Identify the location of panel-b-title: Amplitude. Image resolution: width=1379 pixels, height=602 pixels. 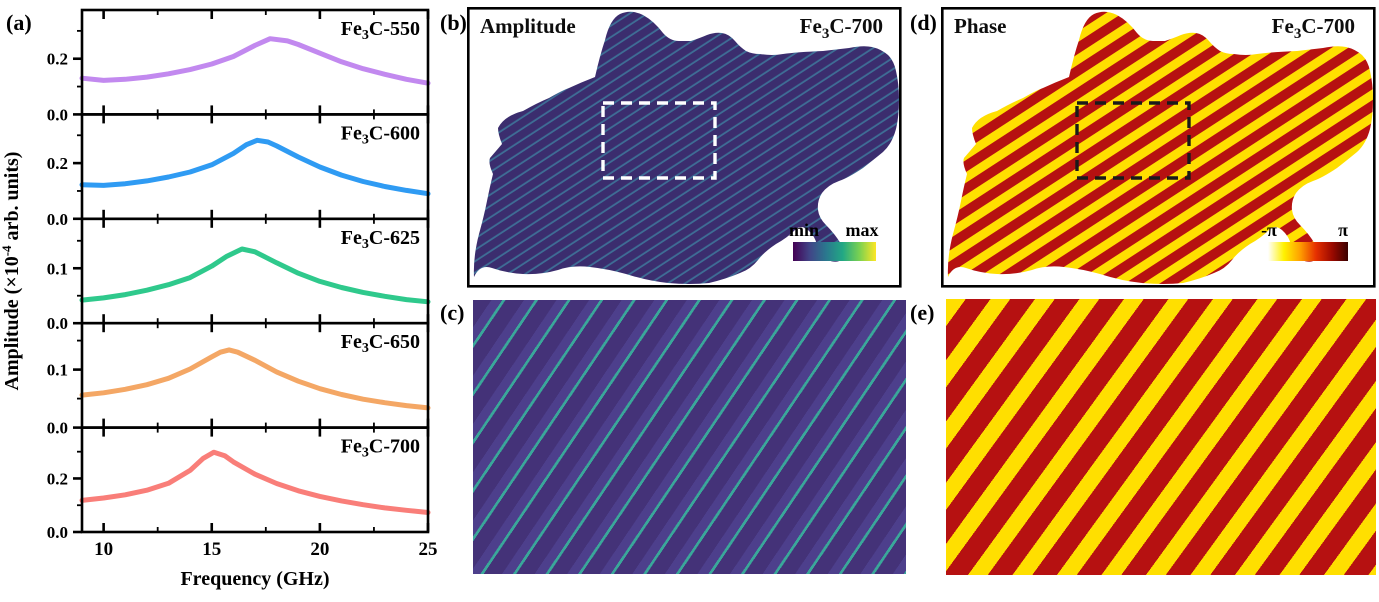
(528, 26).